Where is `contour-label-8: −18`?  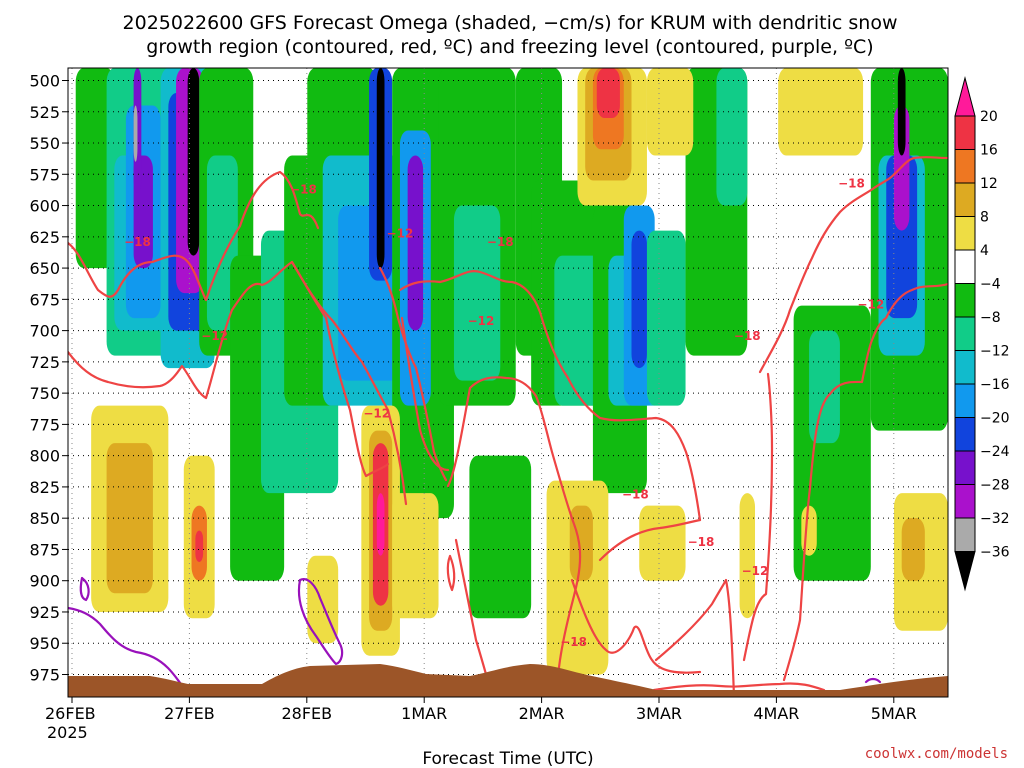 contour-label-8: −18 is located at coordinates (573, 642).